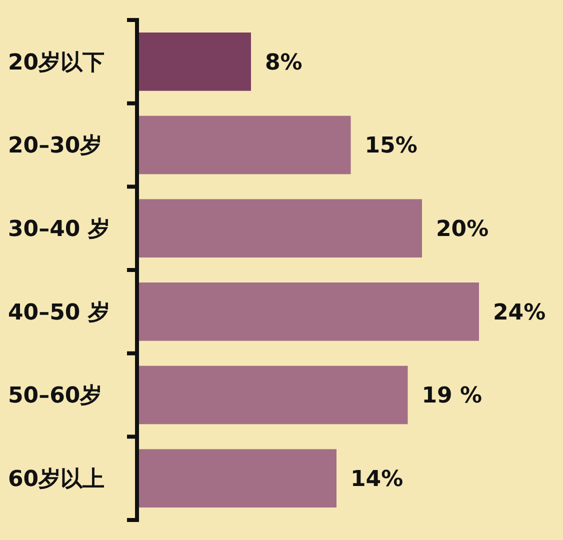  I want to click on y-tick-label: 30–40 岁, so click(59, 229).